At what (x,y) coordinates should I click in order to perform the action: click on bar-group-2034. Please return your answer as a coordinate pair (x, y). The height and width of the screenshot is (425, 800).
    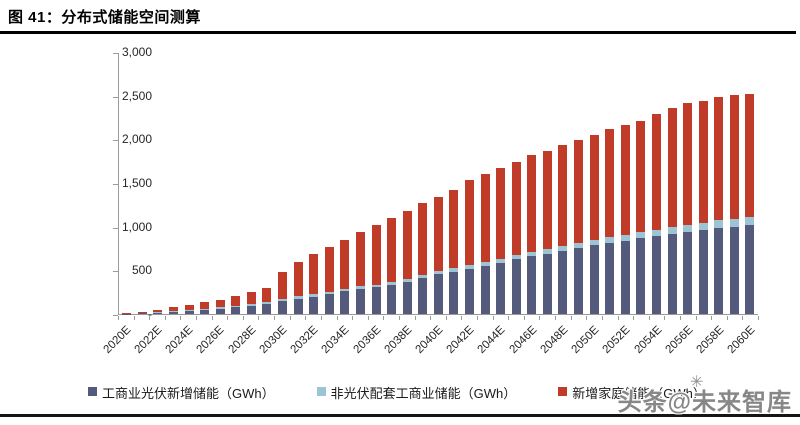
    Looking at the image, I should click on (345, 183).